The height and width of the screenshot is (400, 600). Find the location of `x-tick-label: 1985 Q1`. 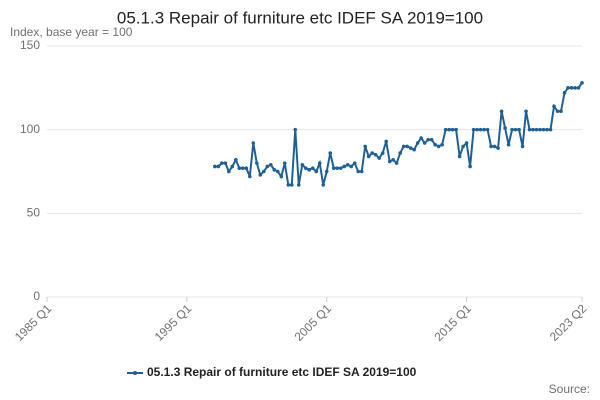

x-tick-label: 1985 Q1 is located at coordinates (33, 322).